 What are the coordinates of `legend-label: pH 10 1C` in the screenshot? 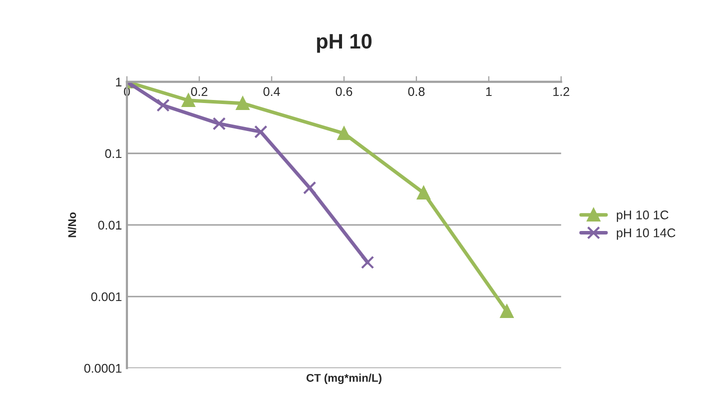 It's located at (642, 216).